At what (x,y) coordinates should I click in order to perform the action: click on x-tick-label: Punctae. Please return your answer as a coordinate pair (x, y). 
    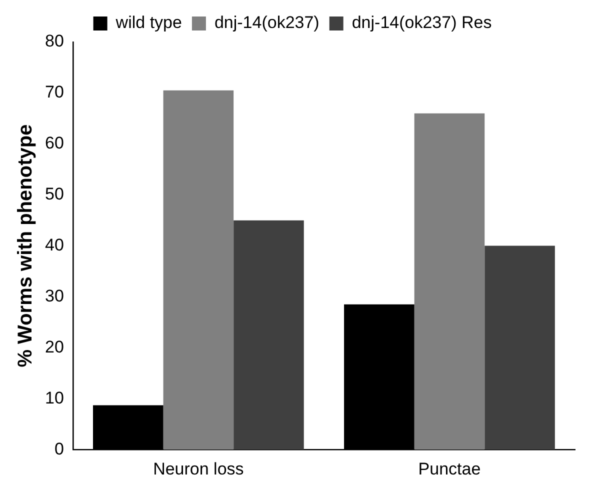
    Looking at the image, I should click on (449, 468).